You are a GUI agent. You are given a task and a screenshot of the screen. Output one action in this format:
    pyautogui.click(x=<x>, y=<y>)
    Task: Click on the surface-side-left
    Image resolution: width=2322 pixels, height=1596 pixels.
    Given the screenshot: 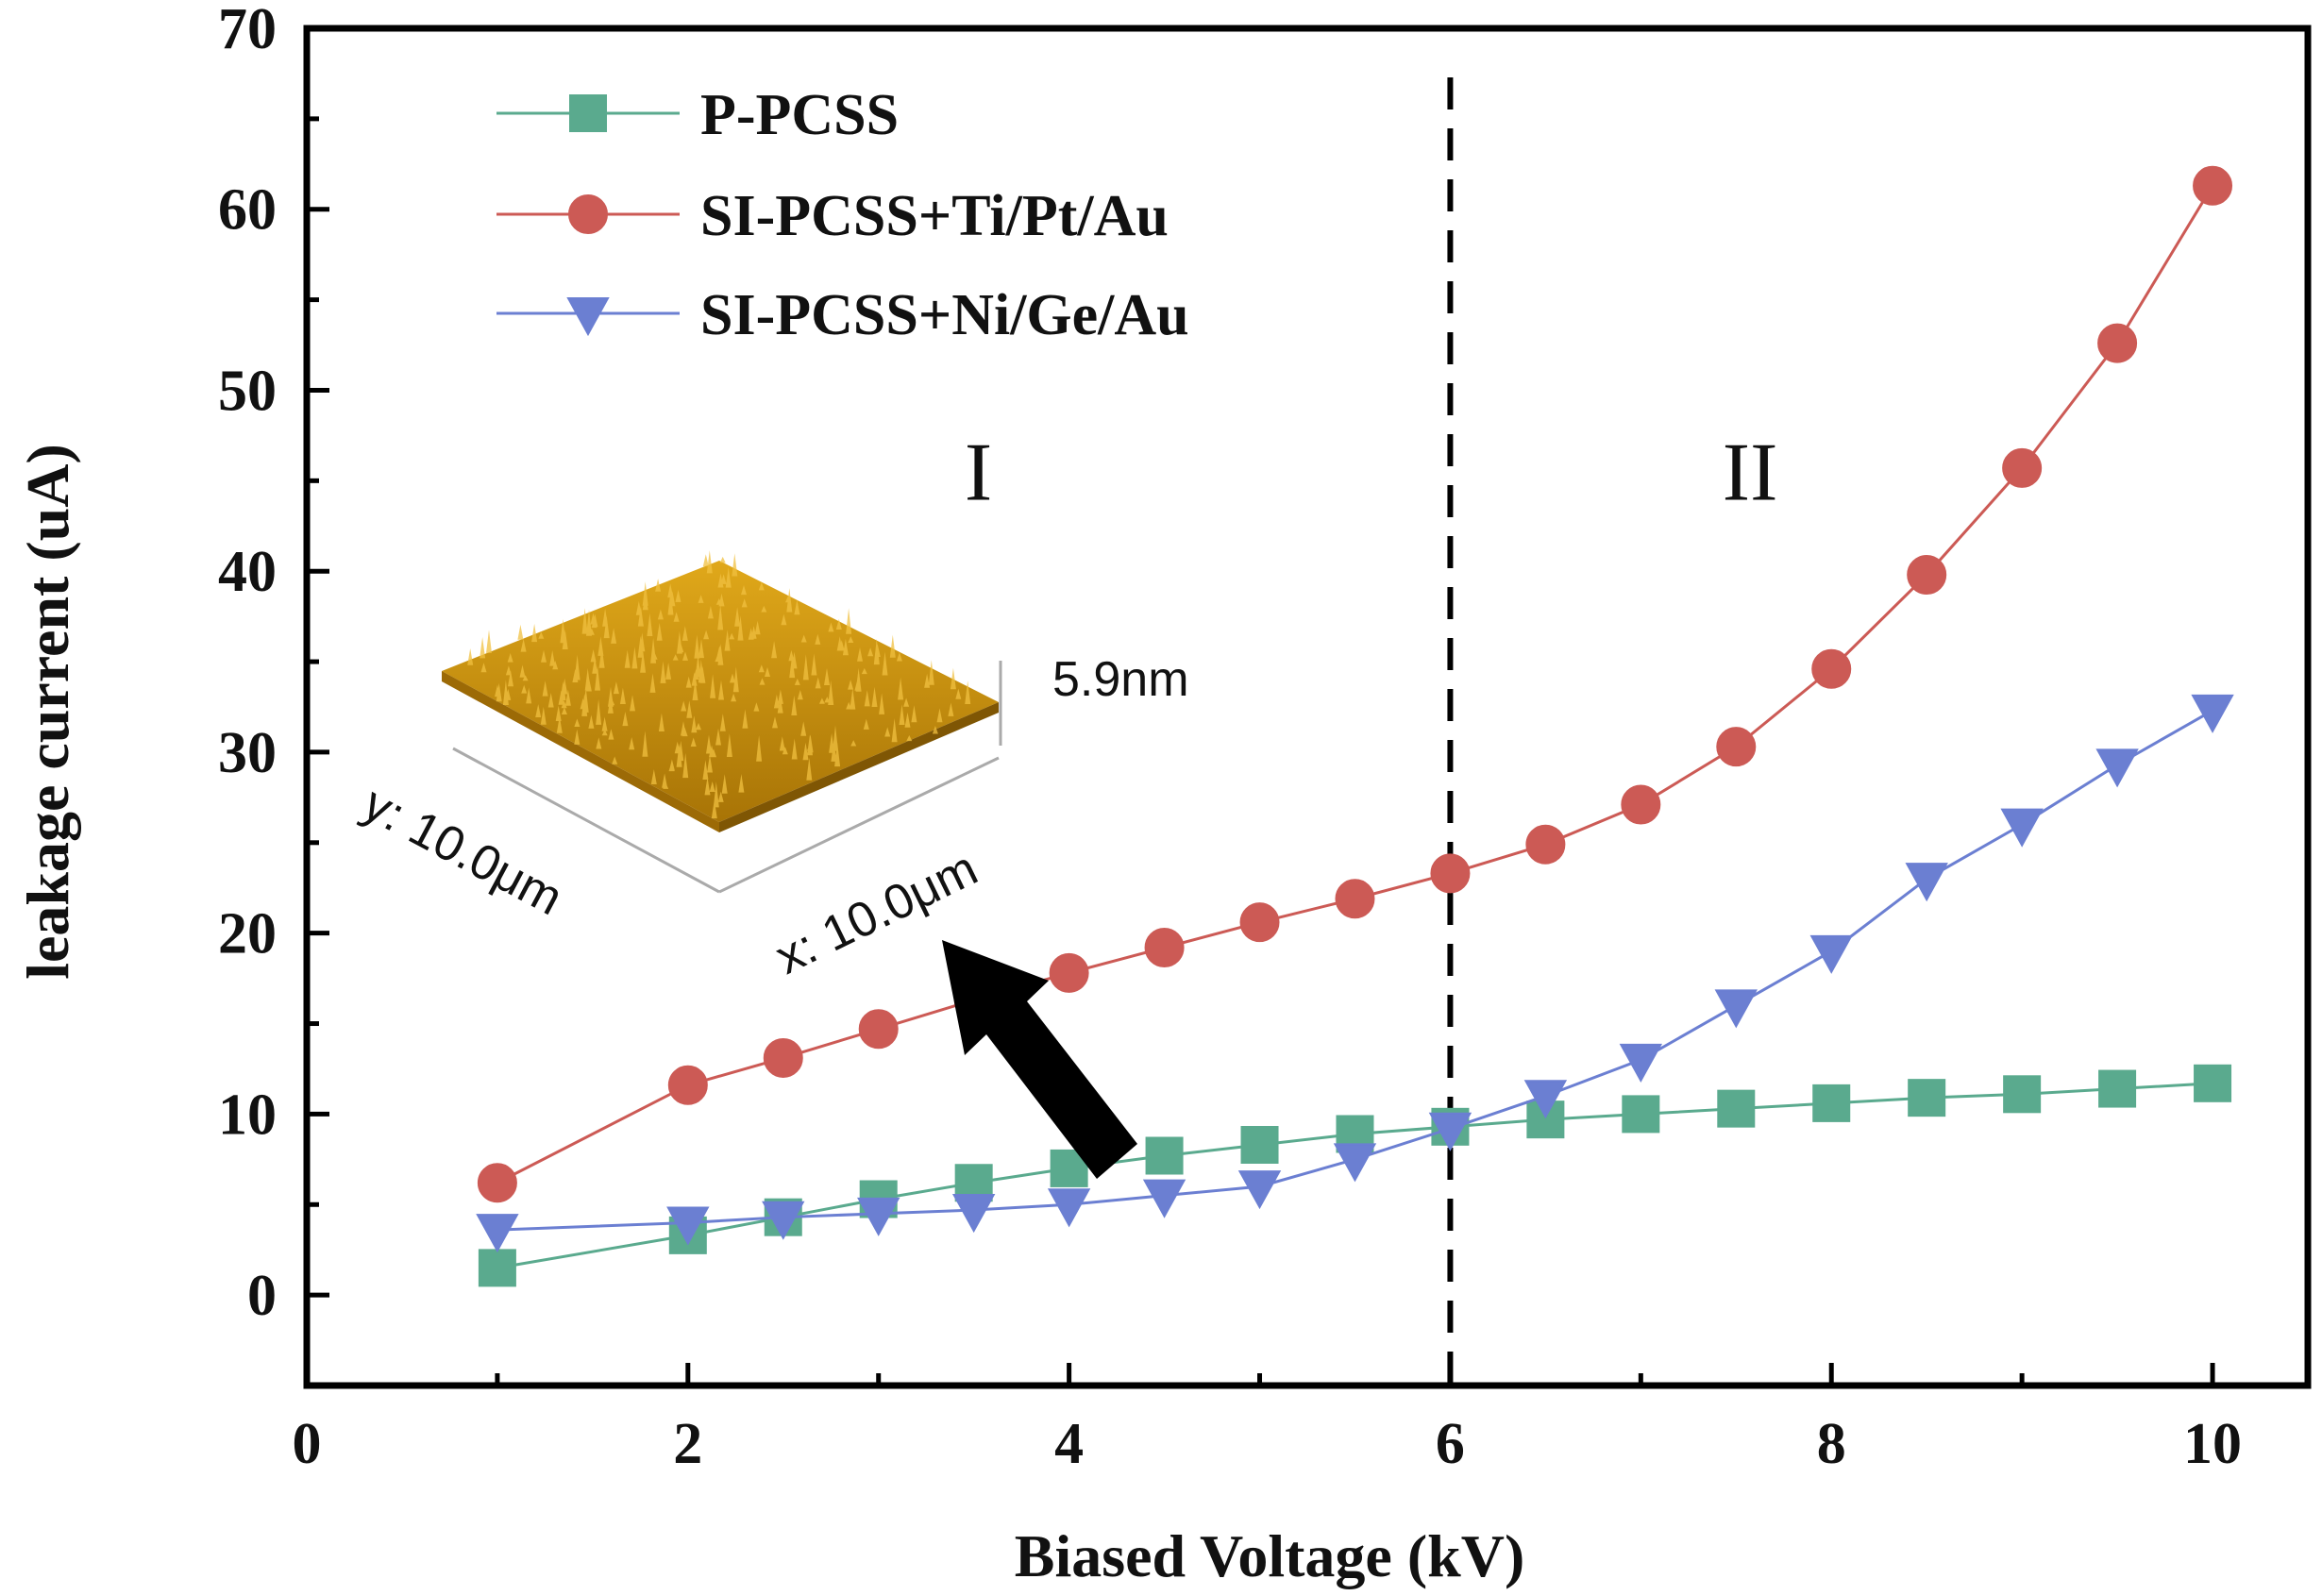 What is the action you would take?
    pyautogui.click(x=580, y=751)
    